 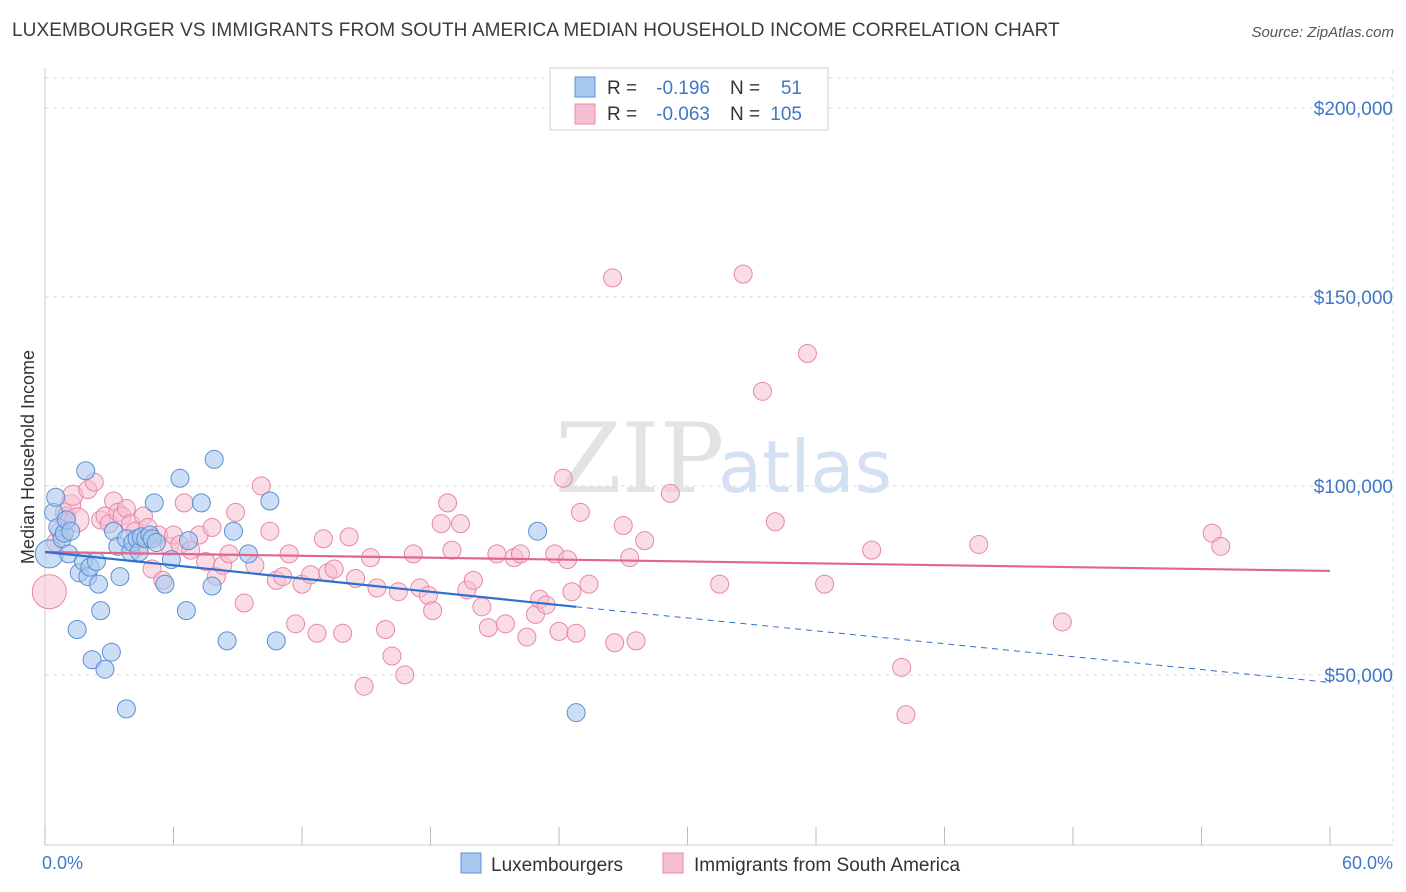 What do you see at coordinates (1353, 298) in the screenshot?
I see `y-tick-label-2: $150,000` at bounding box center [1353, 298].